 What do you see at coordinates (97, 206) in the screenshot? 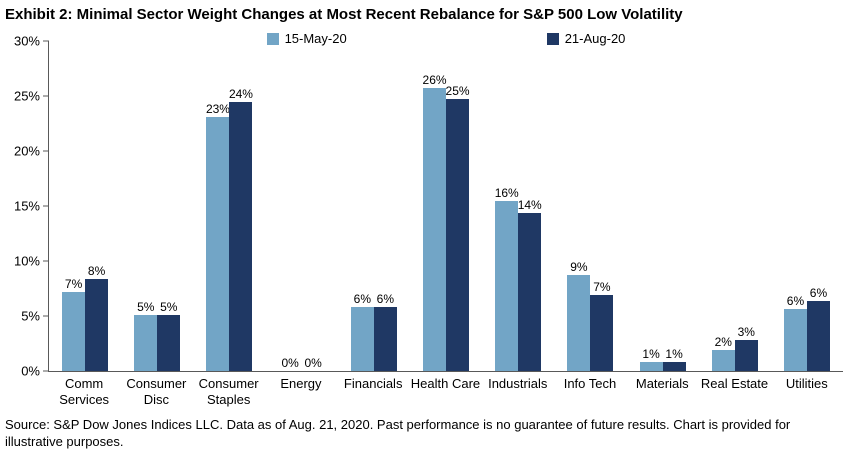
I see `bar-wrap: 8%` at bounding box center [97, 206].